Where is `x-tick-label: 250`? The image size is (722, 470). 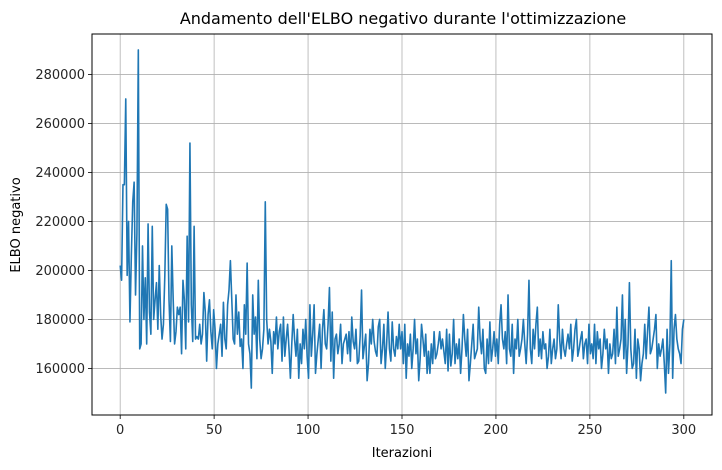
x-tick-label: 250 is located at coordinates (589, 430).